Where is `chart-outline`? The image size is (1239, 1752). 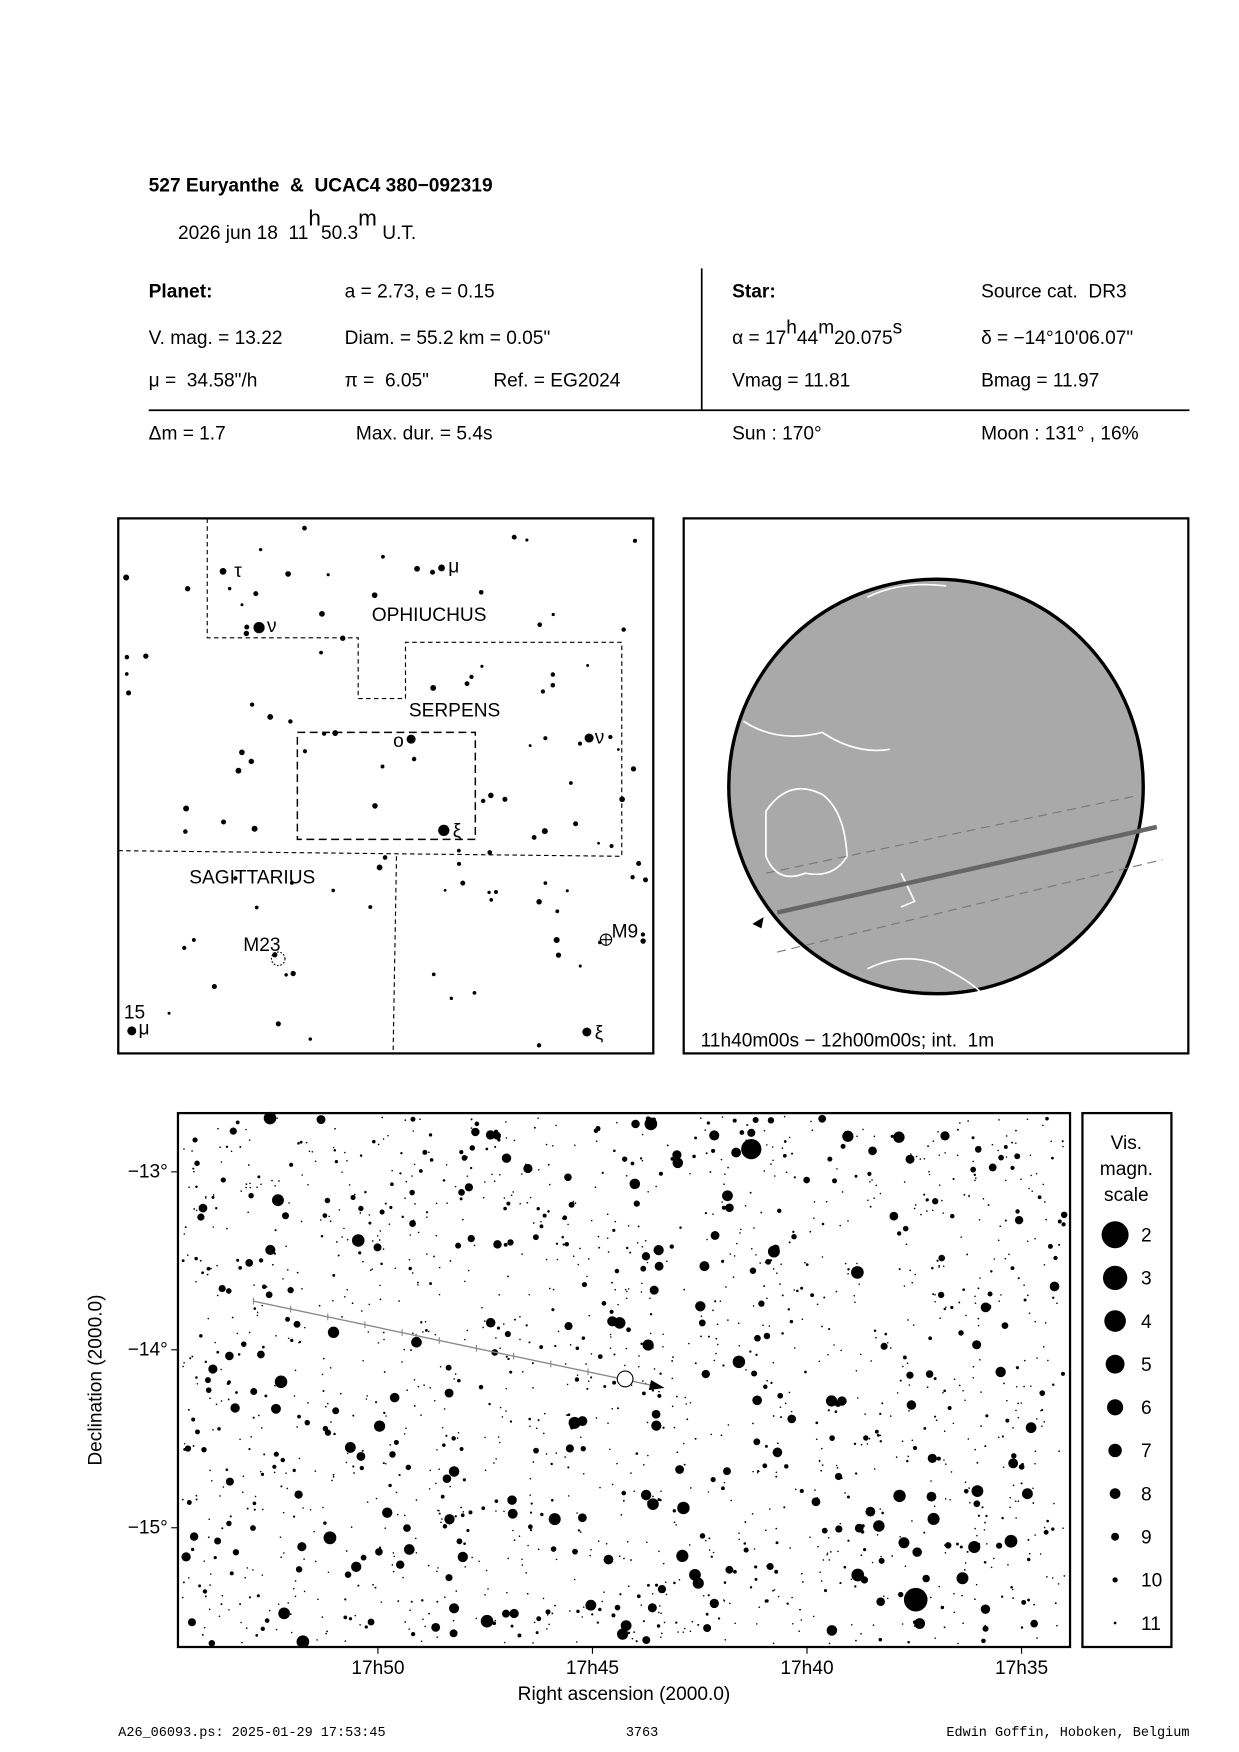
chart-outline is located at coordinates (386, 786).